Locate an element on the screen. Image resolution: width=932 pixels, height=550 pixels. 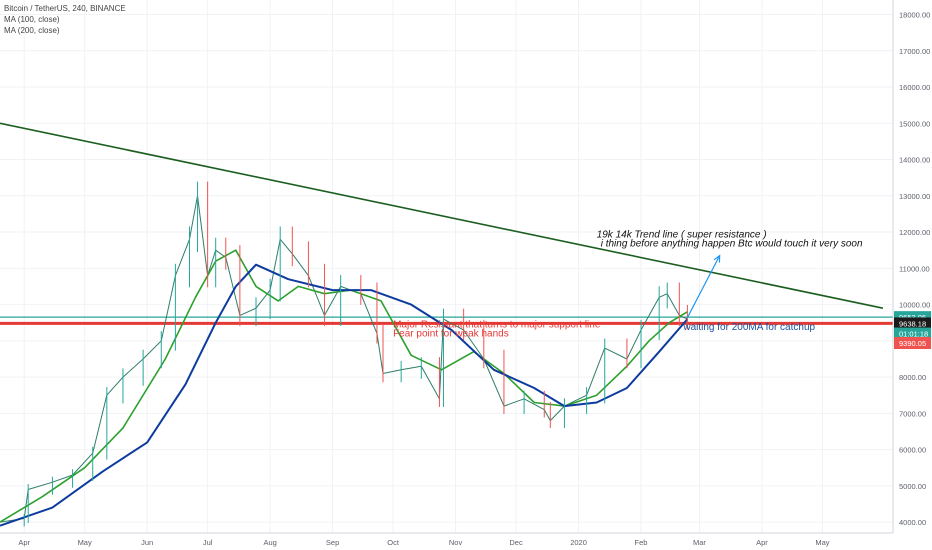
y-tick-label: 12000.00 is located at coordinates (914, 232).